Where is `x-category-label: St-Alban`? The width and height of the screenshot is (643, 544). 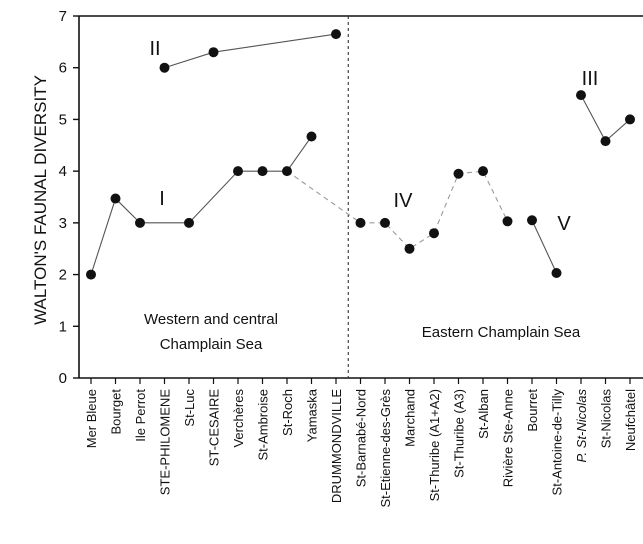 x-category-label: St-Alban is located at coordinates (483, 414).